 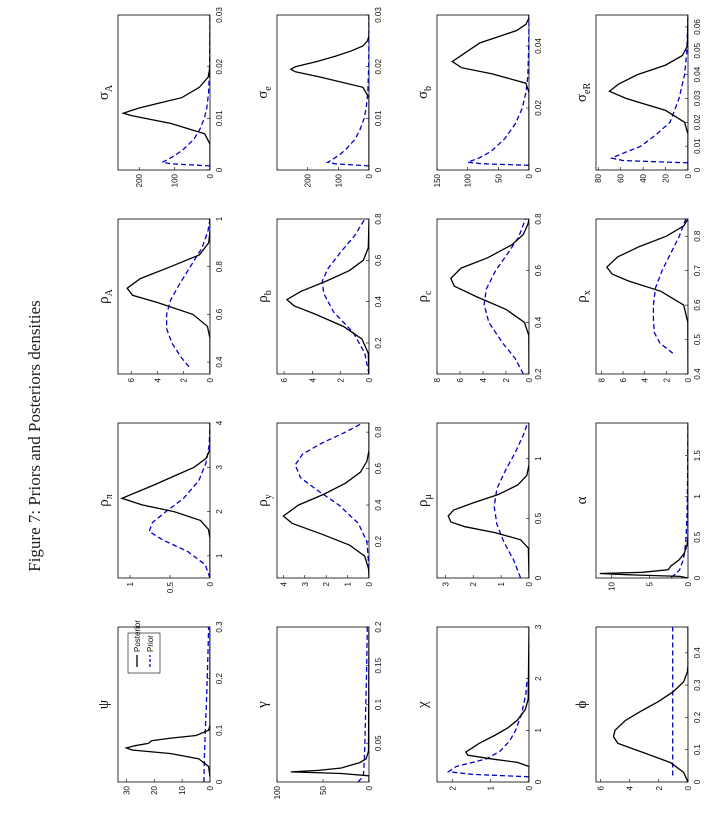 I want to click on y-tick-label: 8, so click(x=437, y=379).